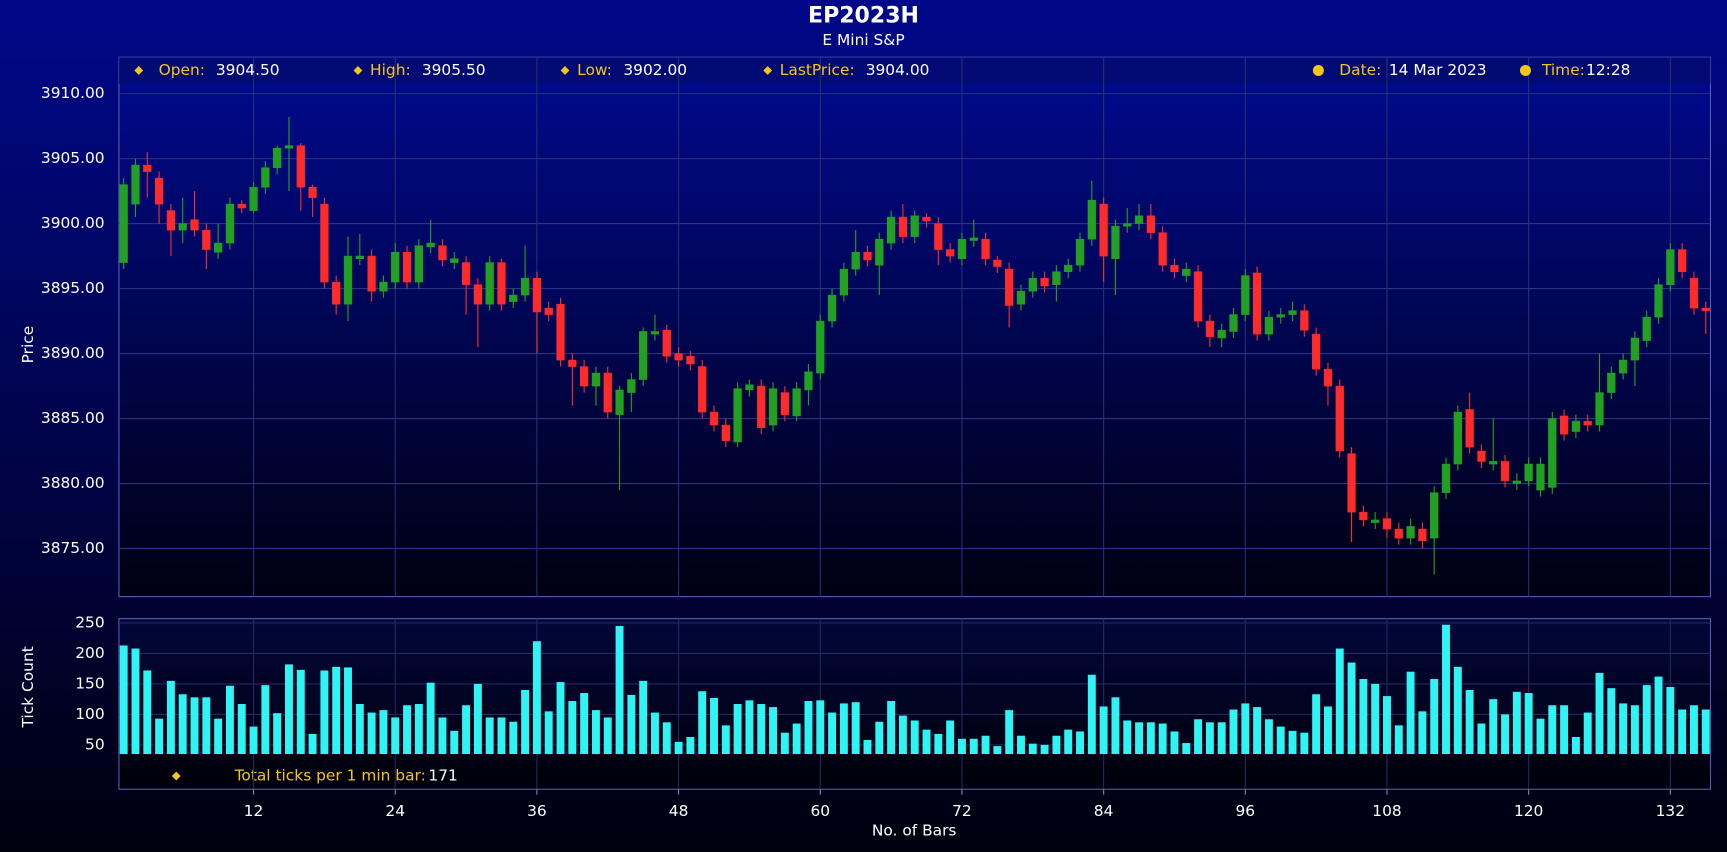  I want to click on legend-label: Total ticks per 1 min bar:, so click(330, 776).